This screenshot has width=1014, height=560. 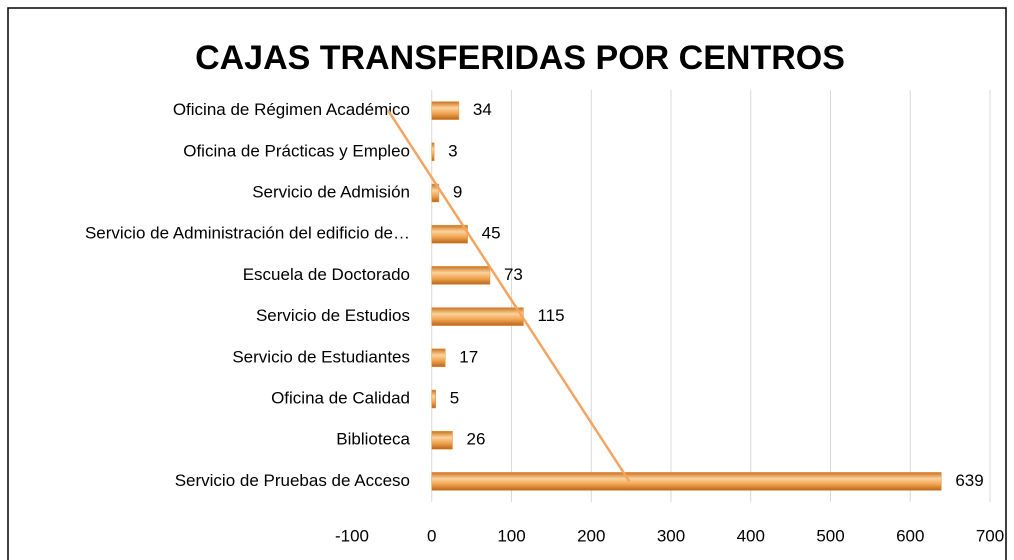 I want to click on x-tick-label: -100, so click(x=352, y=535).